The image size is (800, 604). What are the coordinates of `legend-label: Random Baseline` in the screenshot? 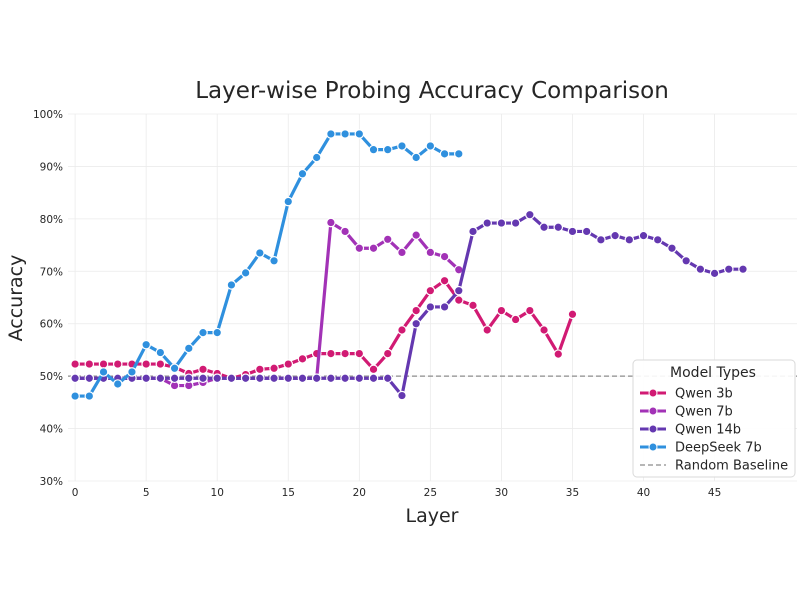 It's located at (731, 466).